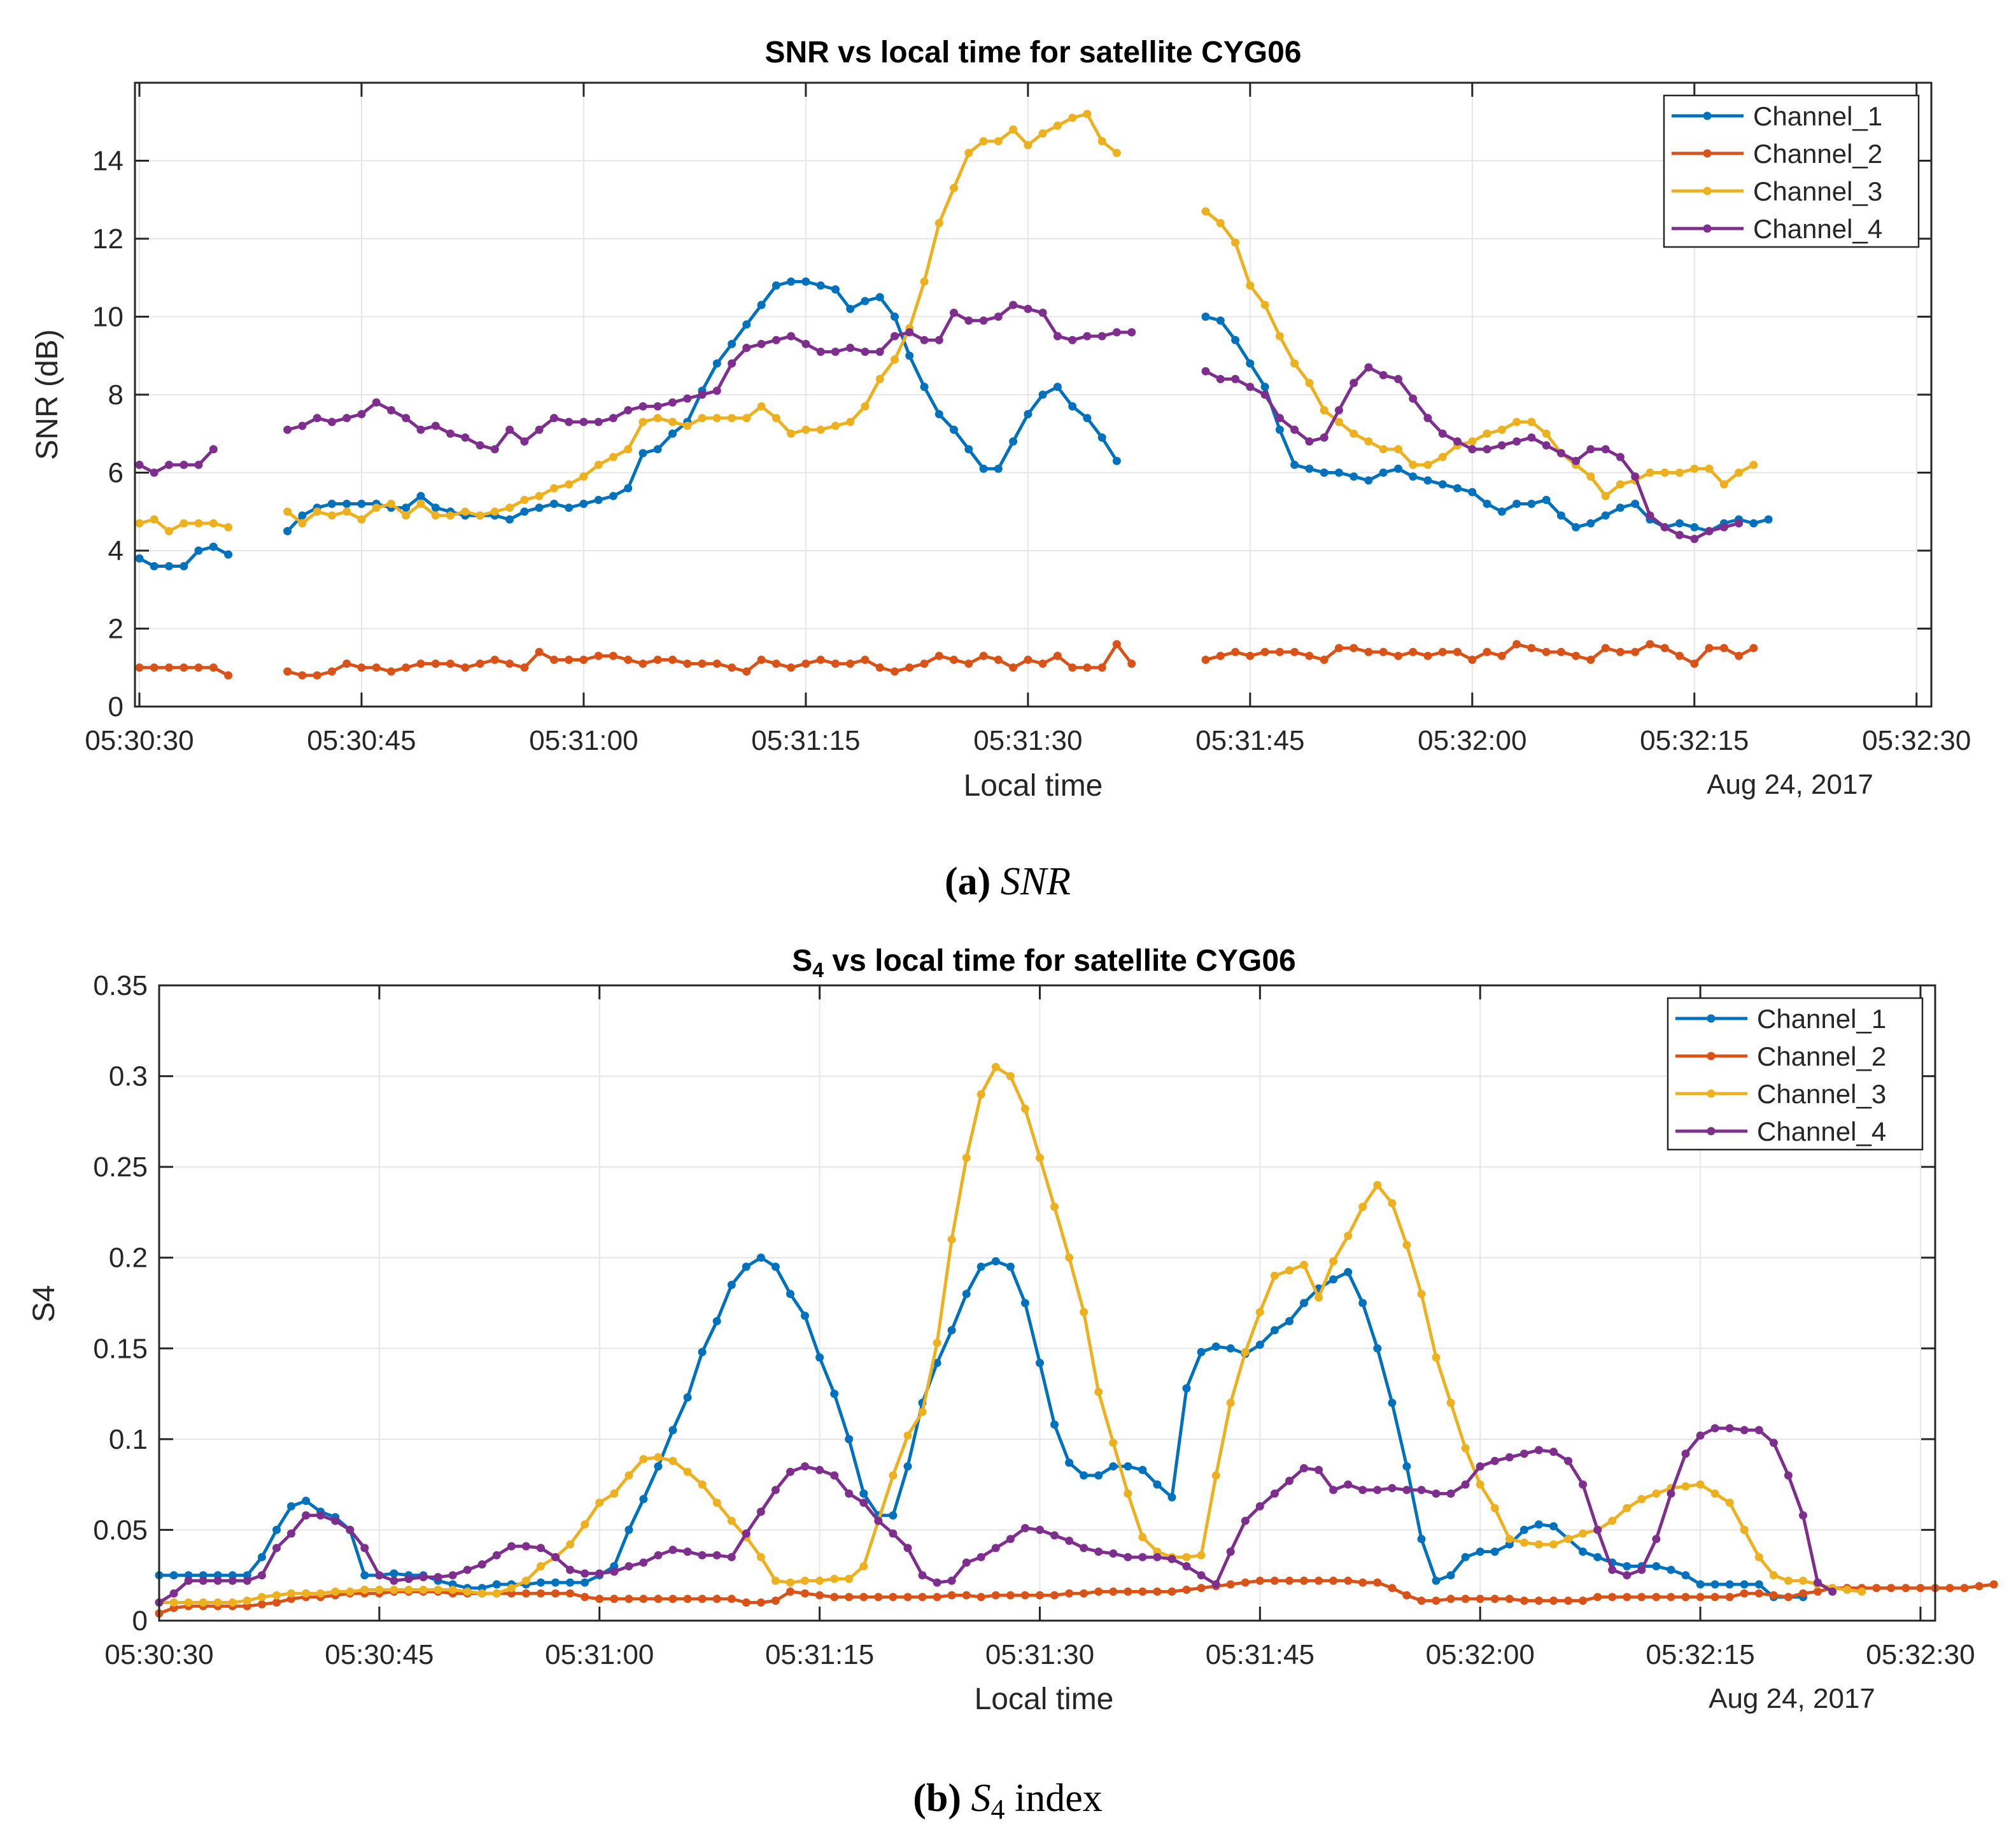  What do you see at coordinates (1700, 1654) in the screenshot?
I see `chart-b-xtick-label: 05:32:15` at bounding box center [1700, 1654].